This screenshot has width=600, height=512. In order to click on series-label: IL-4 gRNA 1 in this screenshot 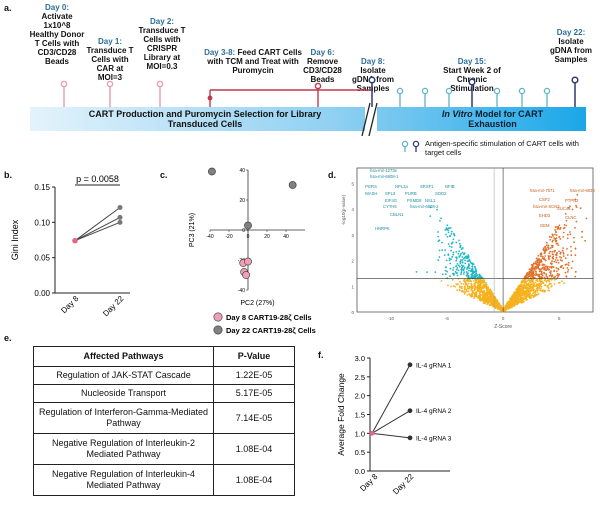, I will do `click(434, 365)`.